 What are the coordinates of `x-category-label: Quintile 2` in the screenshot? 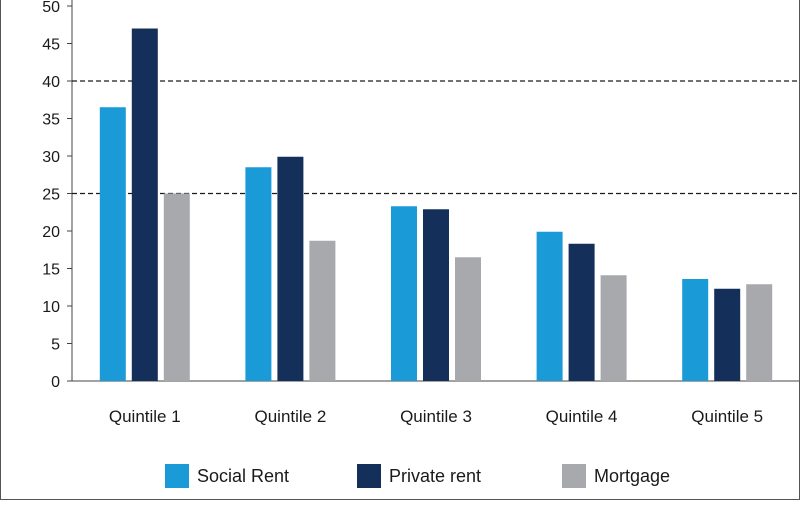 It's located at (290, 416).